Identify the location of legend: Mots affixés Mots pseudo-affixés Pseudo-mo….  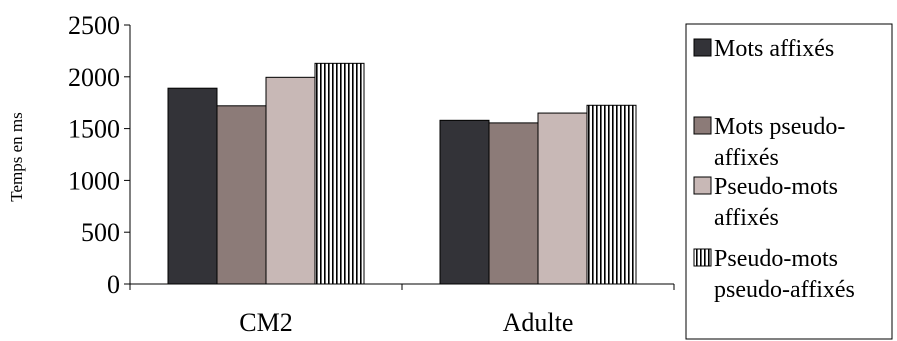
(774, 169).